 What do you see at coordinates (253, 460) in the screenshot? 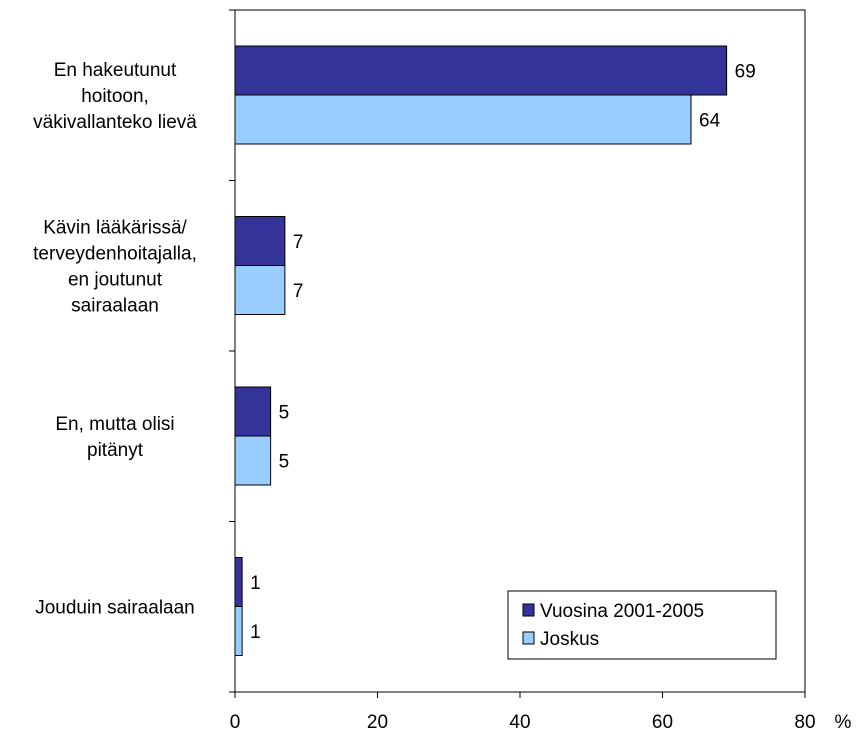
I see `bar-series2-cat3` at bounding box center [253, 460].